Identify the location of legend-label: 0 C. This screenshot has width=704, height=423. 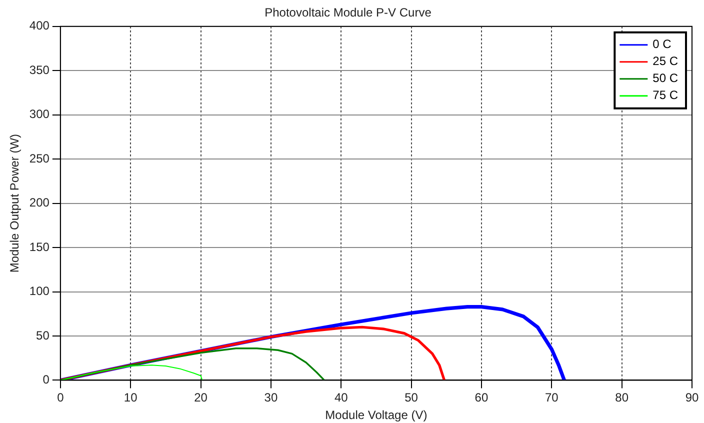
(662, 44).